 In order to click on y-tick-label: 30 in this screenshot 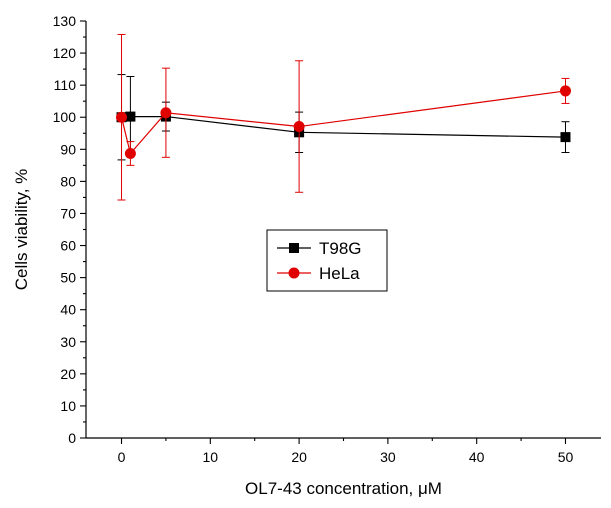, I will do `click(68, 342)`.